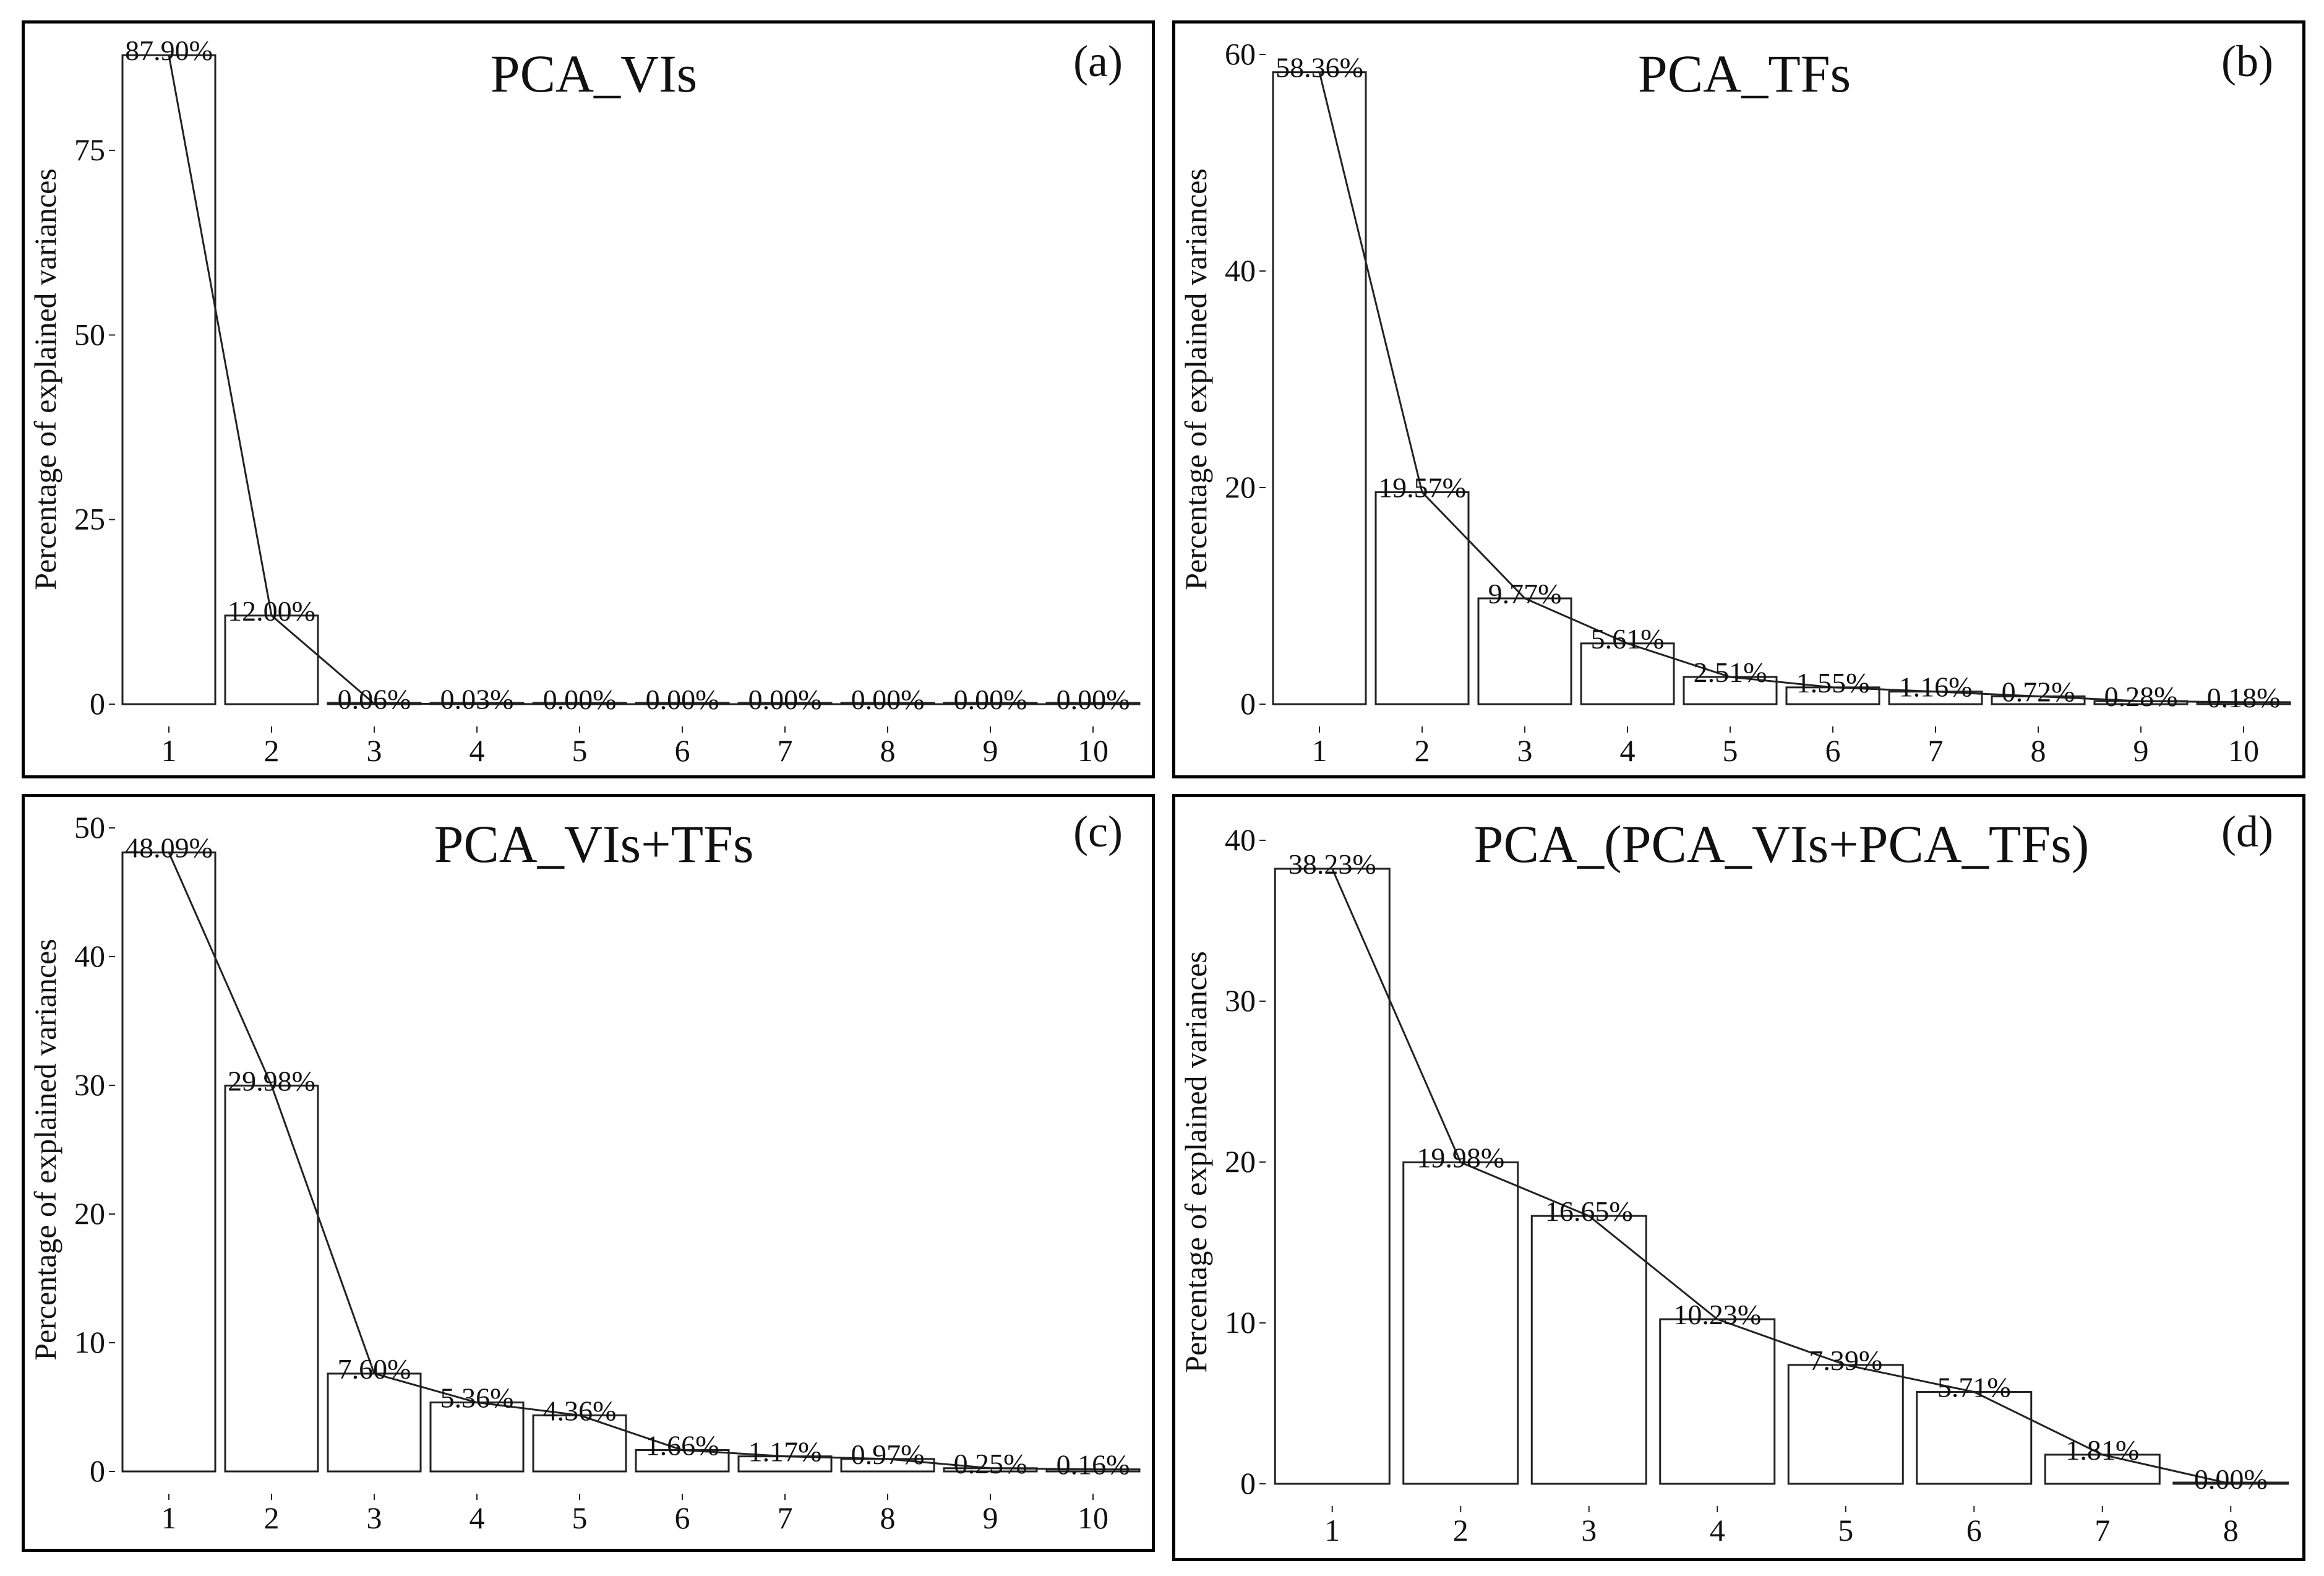  I want to click on data-label: 0.06%, so click(375, 699).